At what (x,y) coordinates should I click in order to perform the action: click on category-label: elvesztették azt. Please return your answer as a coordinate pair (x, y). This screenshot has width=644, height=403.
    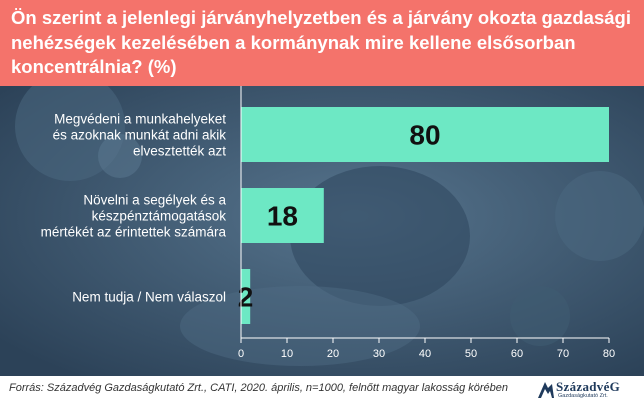
    Looking at the image, I should click on (179, 151).